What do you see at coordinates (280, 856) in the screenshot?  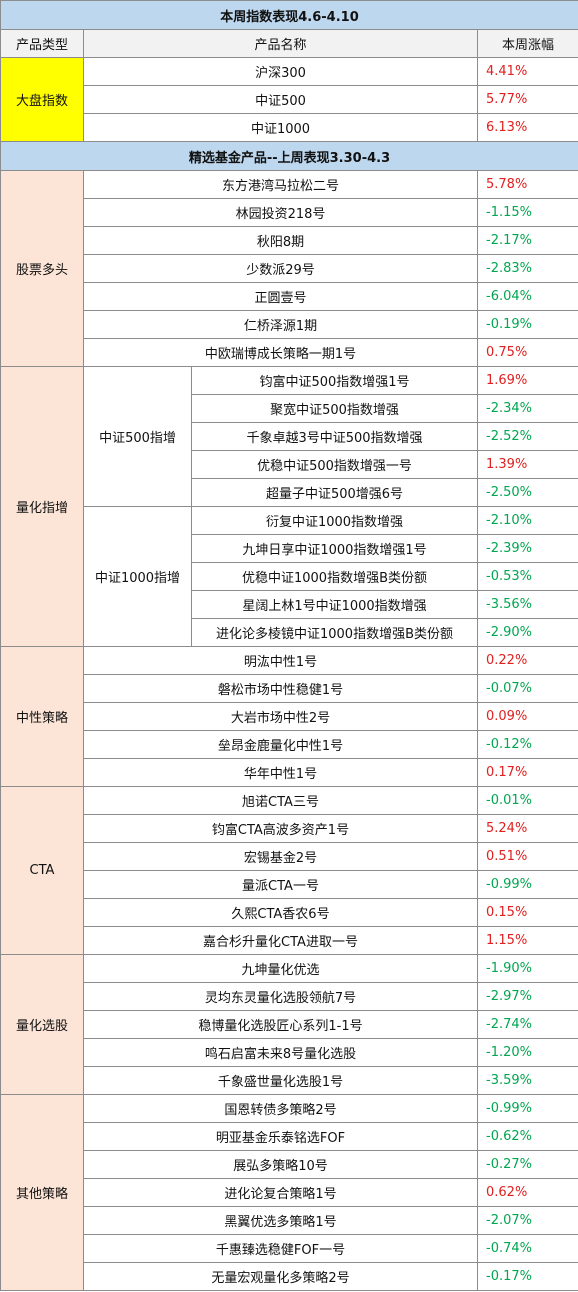 I see `product-name: 宏锡基金2号` at bounding box center [280, 856].